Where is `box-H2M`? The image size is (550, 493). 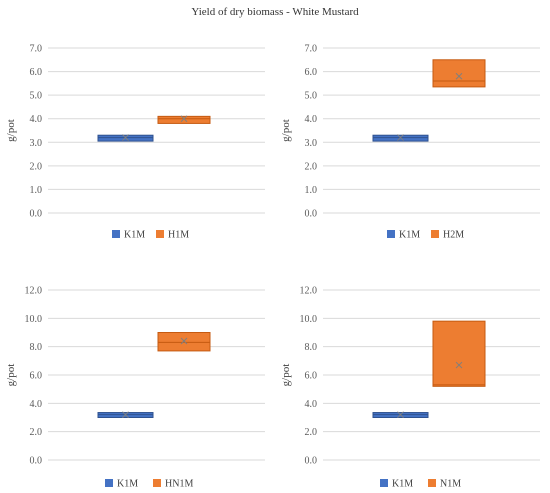
box-H2M is located at coordinates (459, 73).